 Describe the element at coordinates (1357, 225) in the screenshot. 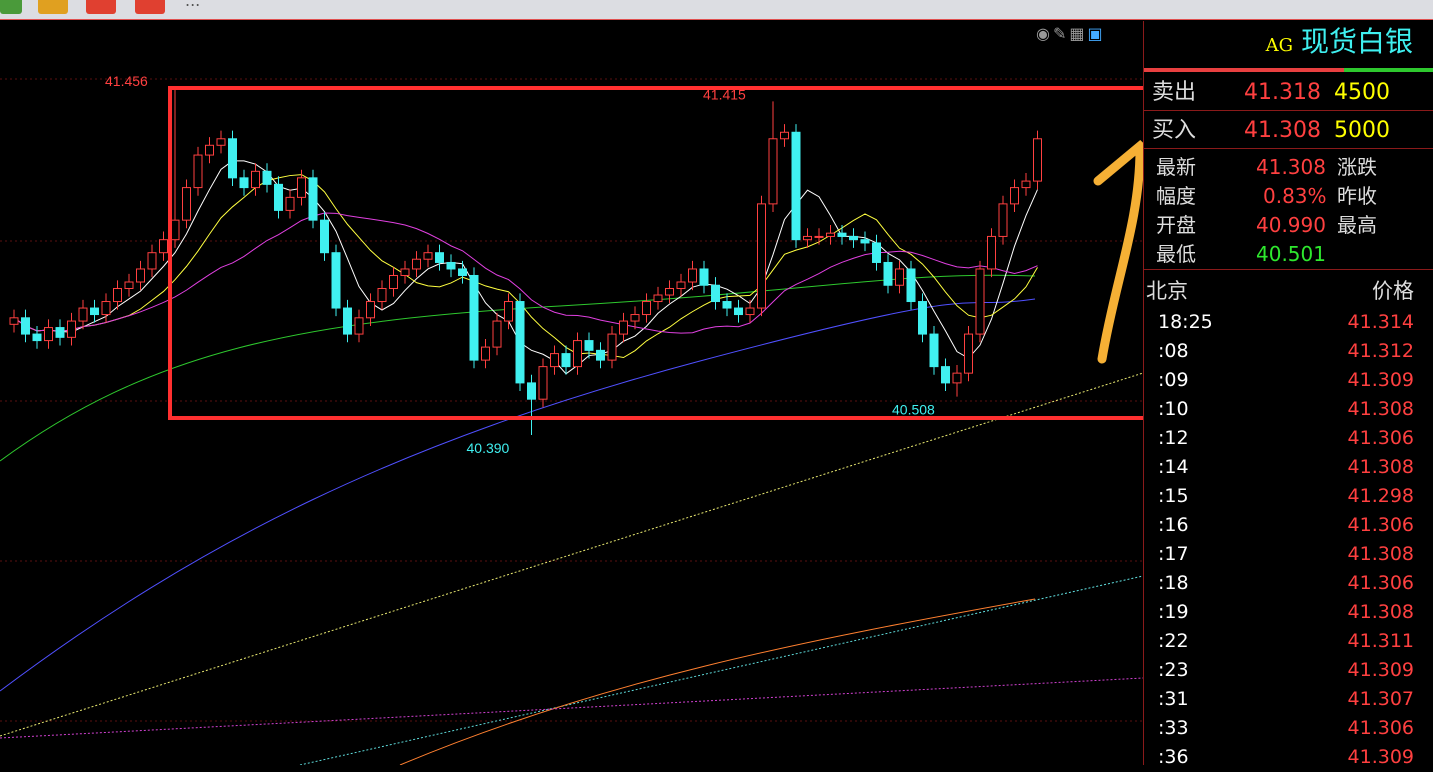

I see `high-label: 最高` at that location.